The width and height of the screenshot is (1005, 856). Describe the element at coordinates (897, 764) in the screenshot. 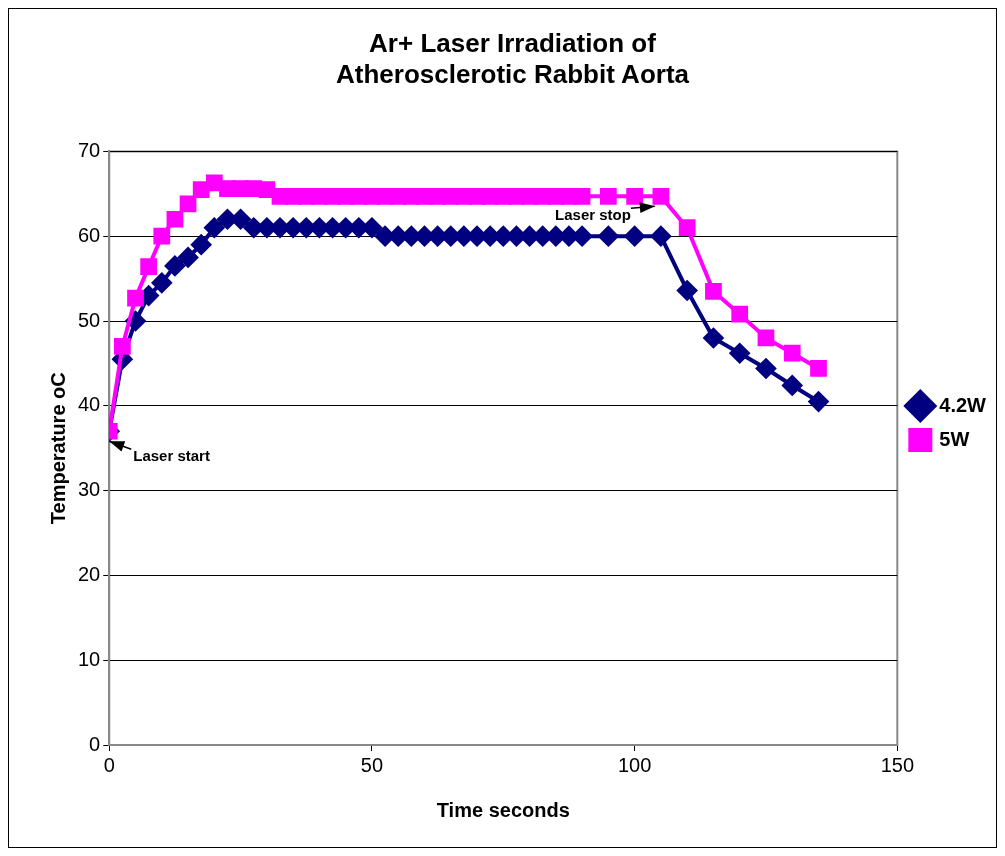

I see `x-tick-label: 150` at that location.